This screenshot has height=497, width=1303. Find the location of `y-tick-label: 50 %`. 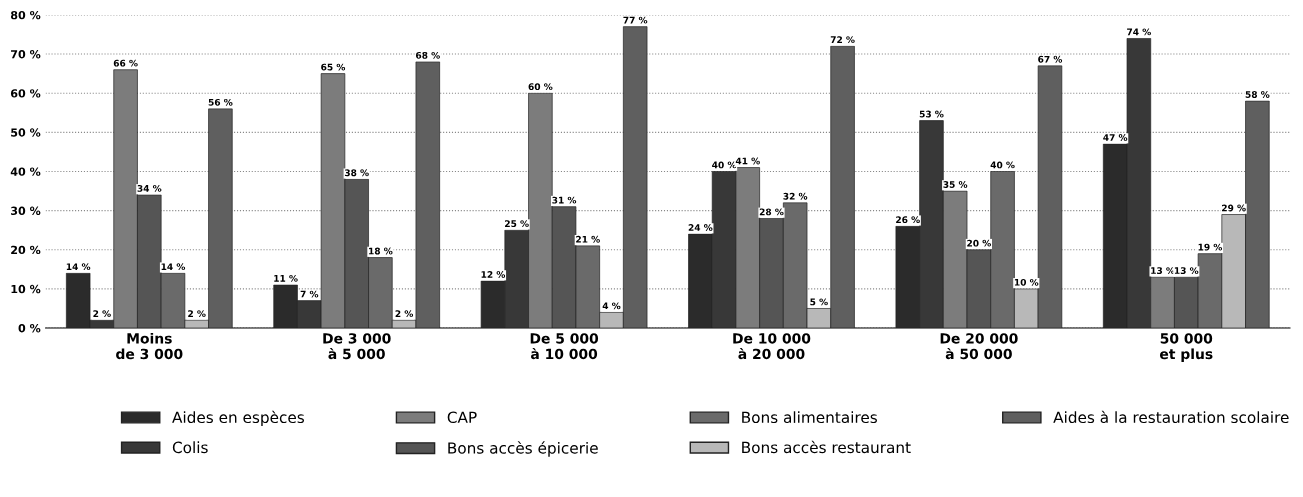

y-tick-label: 50 % is located at coordinates (26, 132).